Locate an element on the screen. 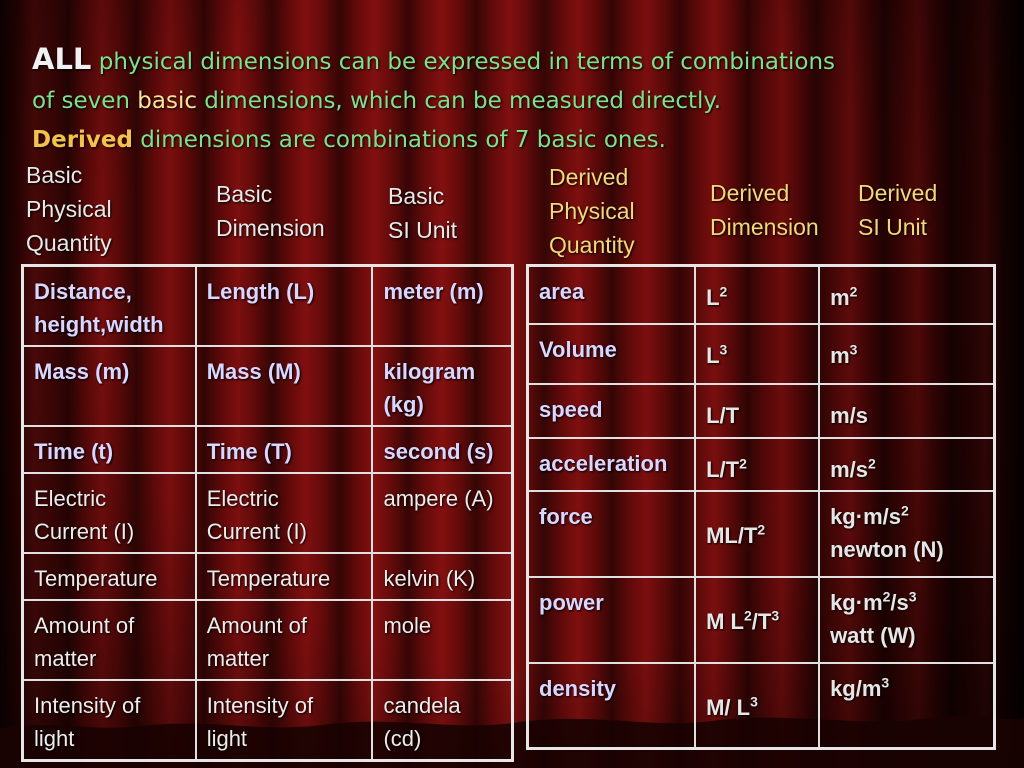 The width and height of the screenshot is (1024, 768). header-derived-physical-quantity: Derived Physical Quantity is located at coordinates (592, 211).